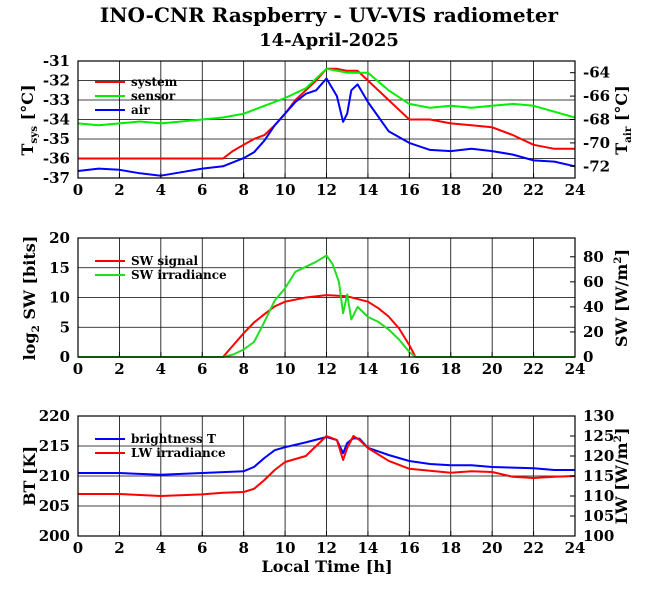 This screenshot has height=595, width=660. What do you see at coordinates (588, 357) in the screenshot?
I see `y2-tick-label: 0` at bounding box center [588, 357].